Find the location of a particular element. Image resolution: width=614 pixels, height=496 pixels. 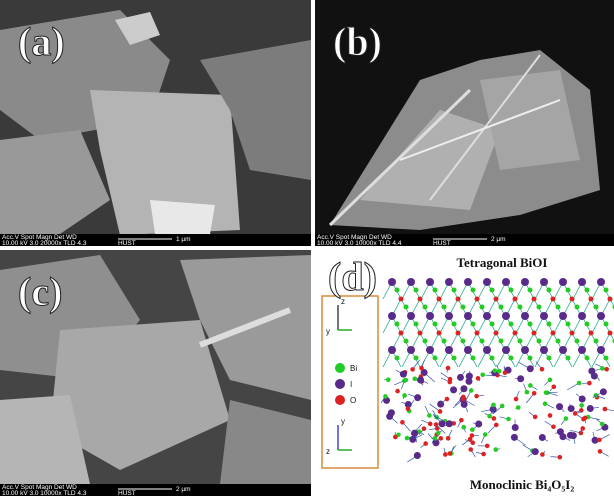

panel-label: (b) is located at coordinates (357, 41).